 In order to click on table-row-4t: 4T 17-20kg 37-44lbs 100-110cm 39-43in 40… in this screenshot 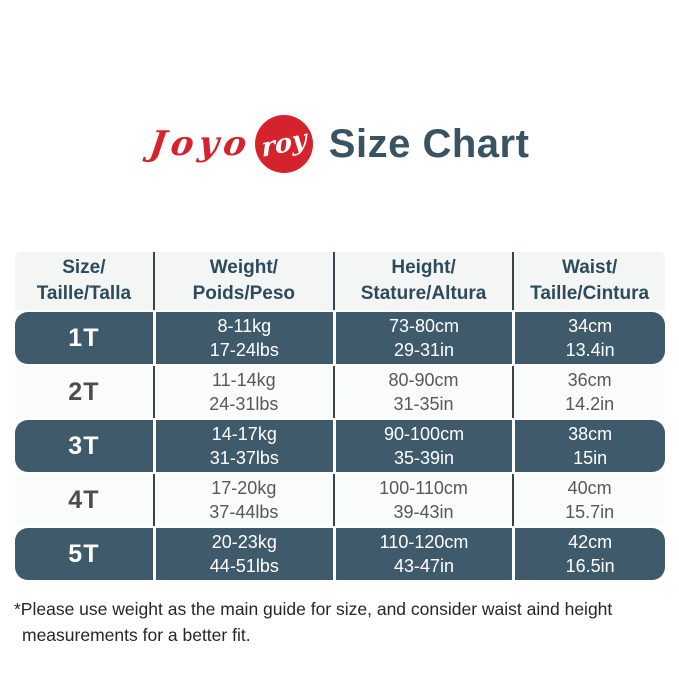, I will do `click(340, 500)`.